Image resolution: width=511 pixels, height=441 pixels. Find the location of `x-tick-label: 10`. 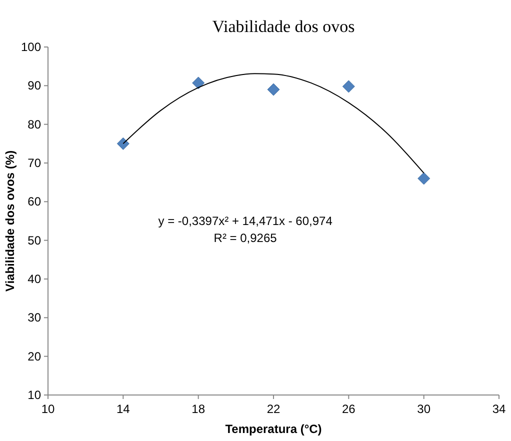

x-tick-label: 10 is located at coordinates (48, 409).